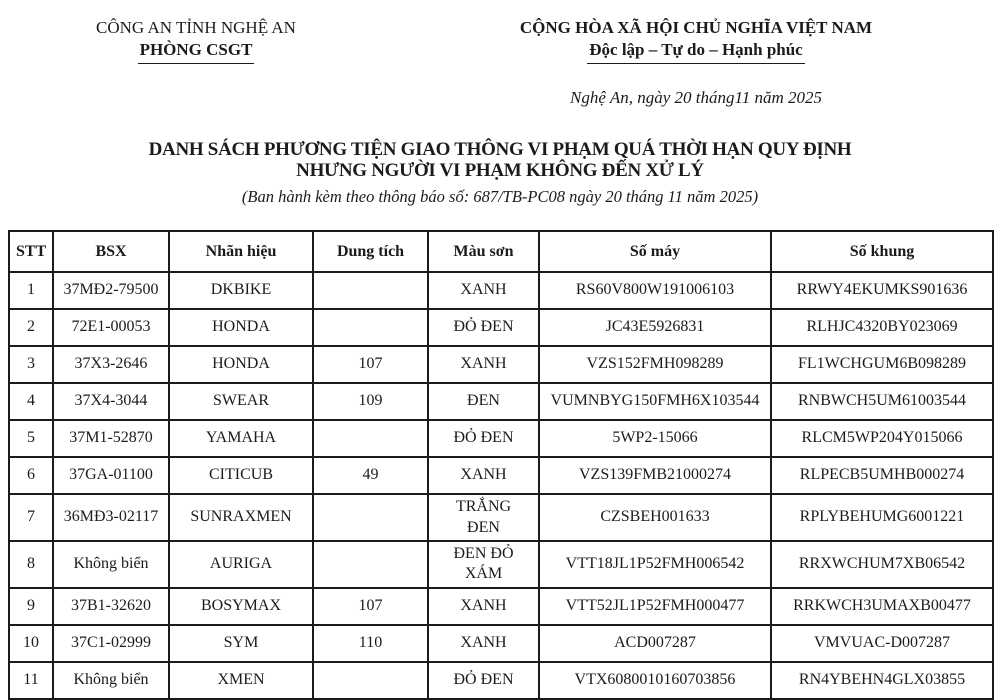 This screenshot has height=700, width=1000. What do you see at coordinates (31, 564) in the screenshot?
I see `table-cell: 8` at bounding box center [31, 564].